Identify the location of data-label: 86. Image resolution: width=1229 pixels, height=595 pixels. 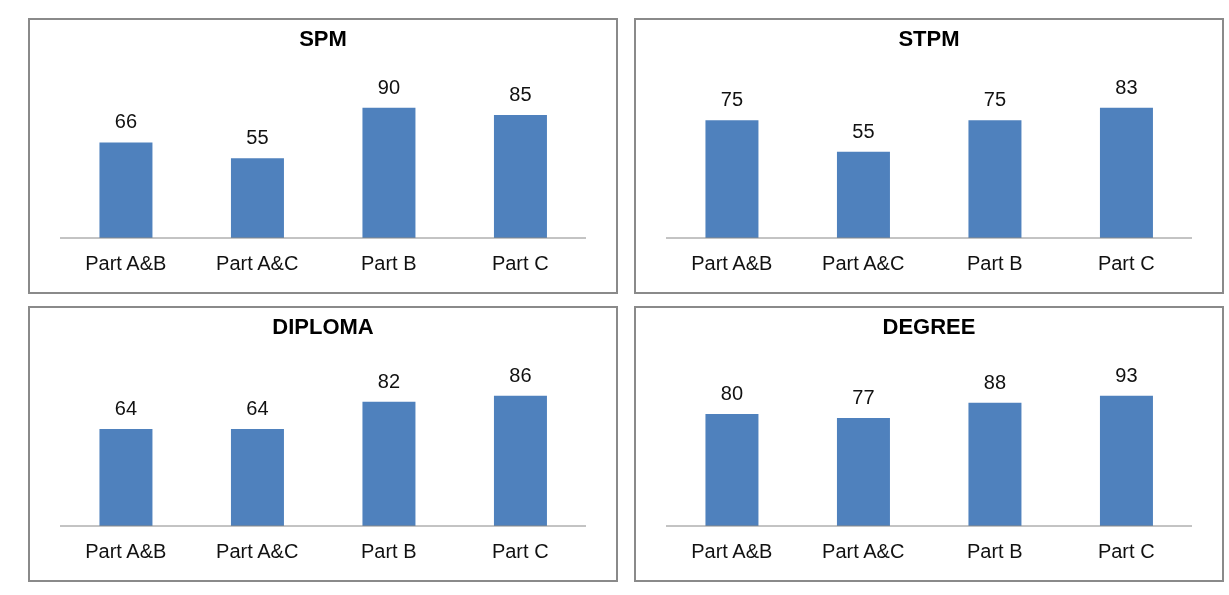
(520, 374).